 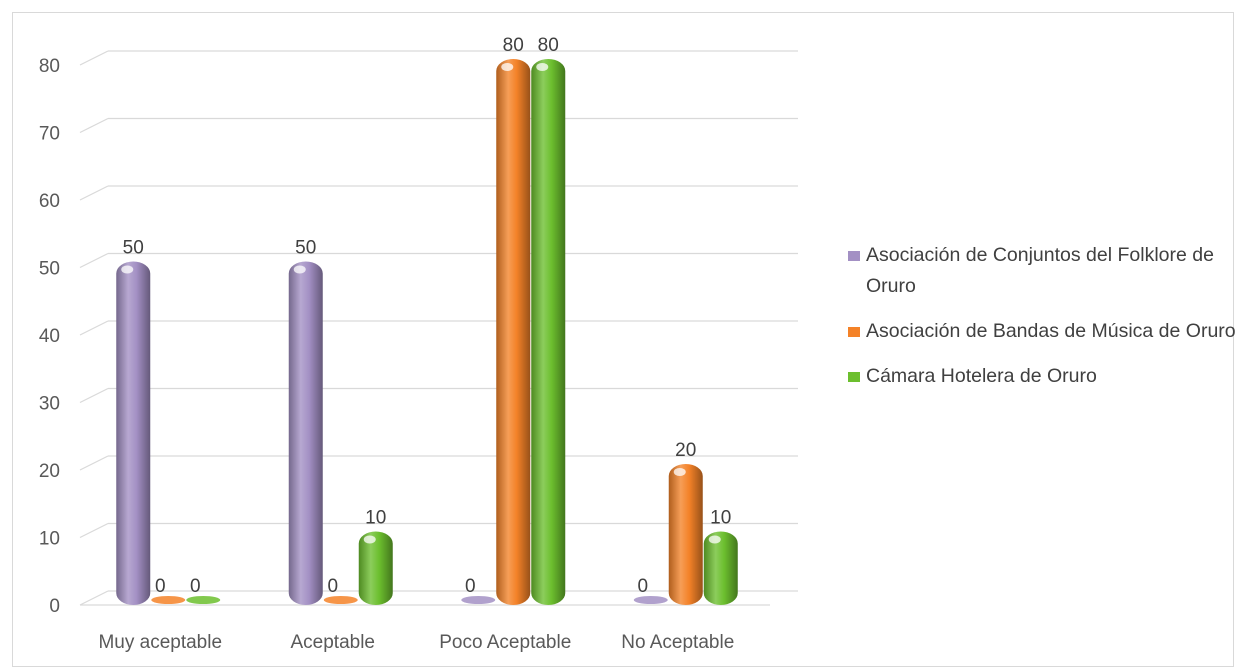 I want to click on x-tick-label: Muy aceptable, so click(x=160, y=642).